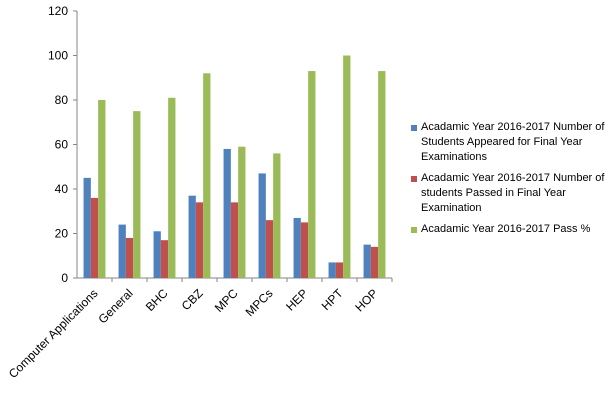  I want to click on x-tick-label: General, so click(116, 306).